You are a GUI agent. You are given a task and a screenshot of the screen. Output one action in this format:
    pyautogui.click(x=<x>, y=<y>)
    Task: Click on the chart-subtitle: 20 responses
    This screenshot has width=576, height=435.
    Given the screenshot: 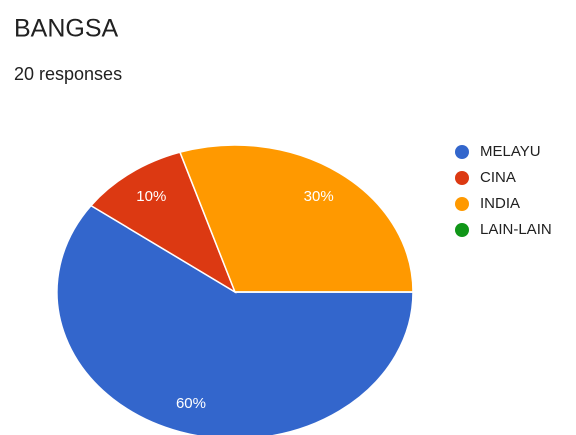 What is the action you would take?
    pyautogui.click(x=68, y=74)
    